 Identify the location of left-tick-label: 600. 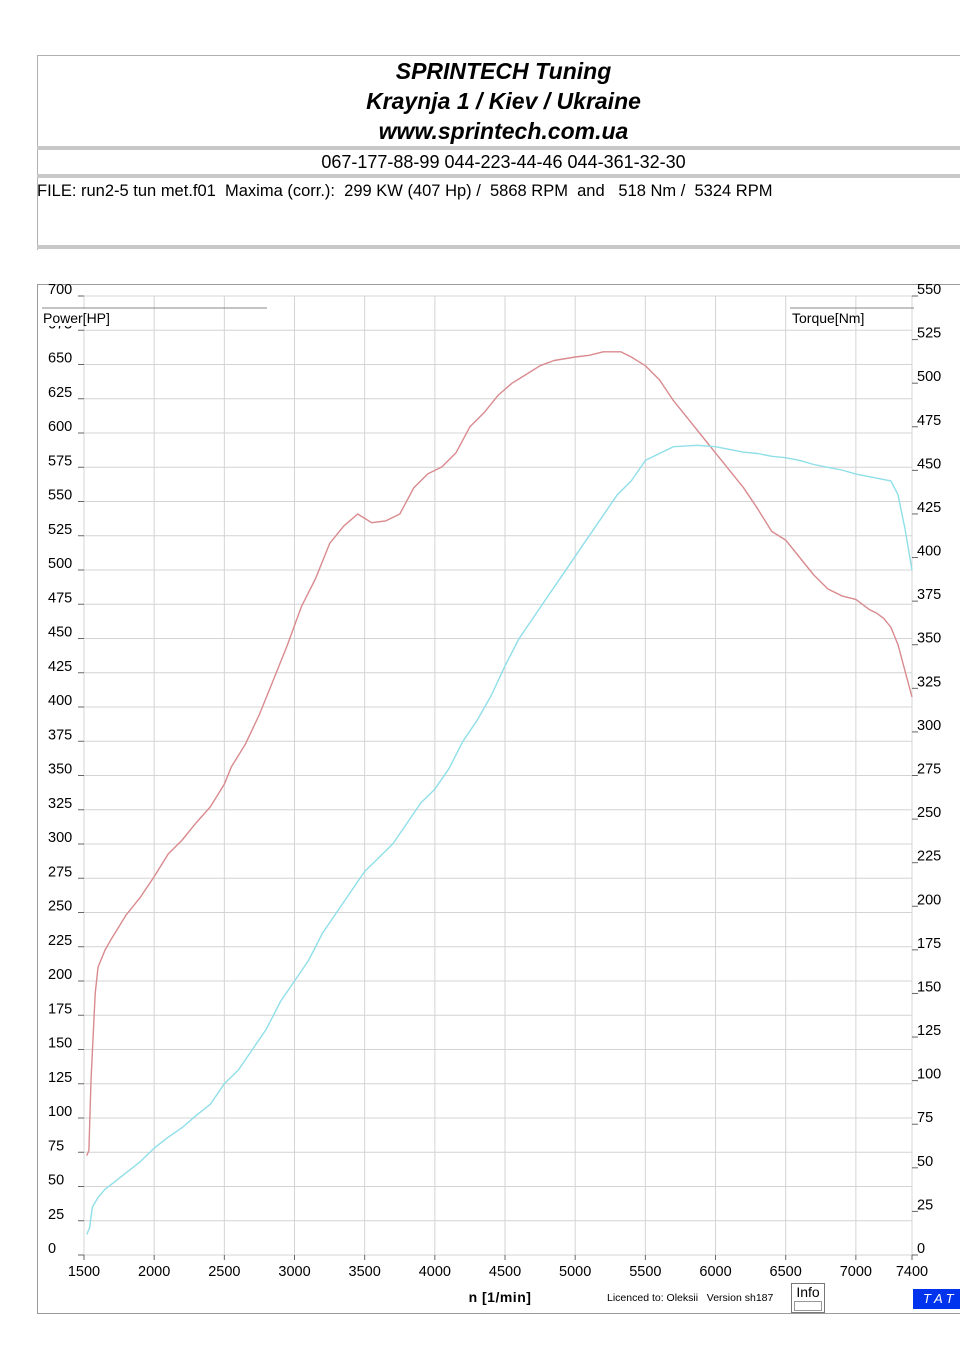
(60, 427).